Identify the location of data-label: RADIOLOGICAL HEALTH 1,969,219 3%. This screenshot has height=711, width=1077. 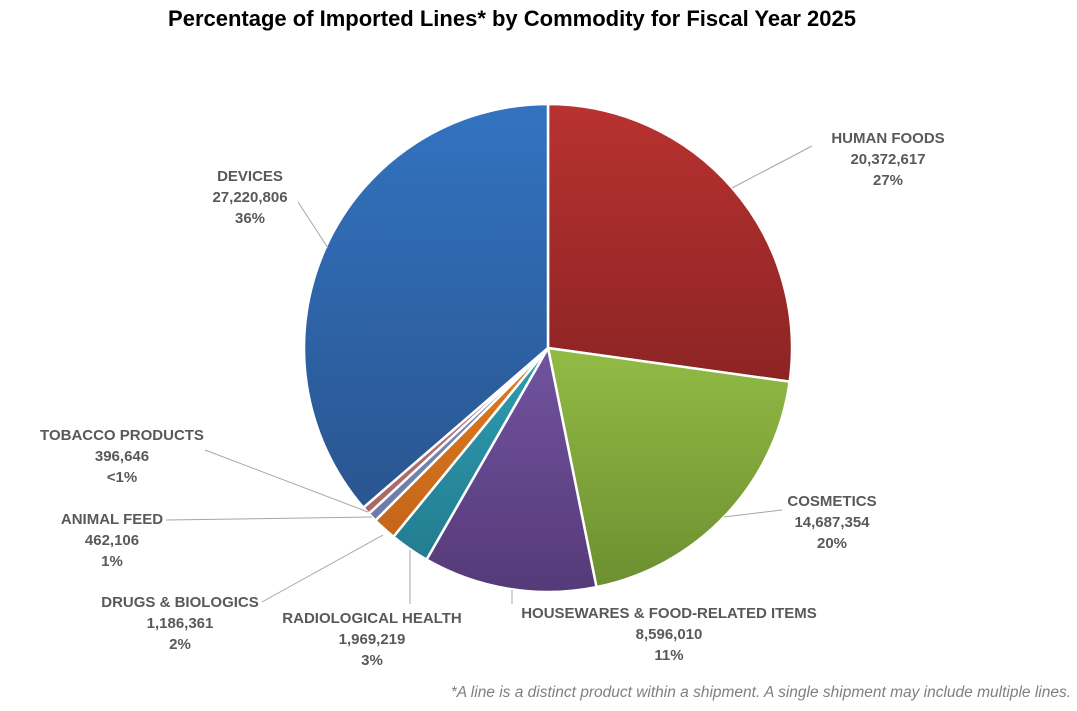
(371, 639).